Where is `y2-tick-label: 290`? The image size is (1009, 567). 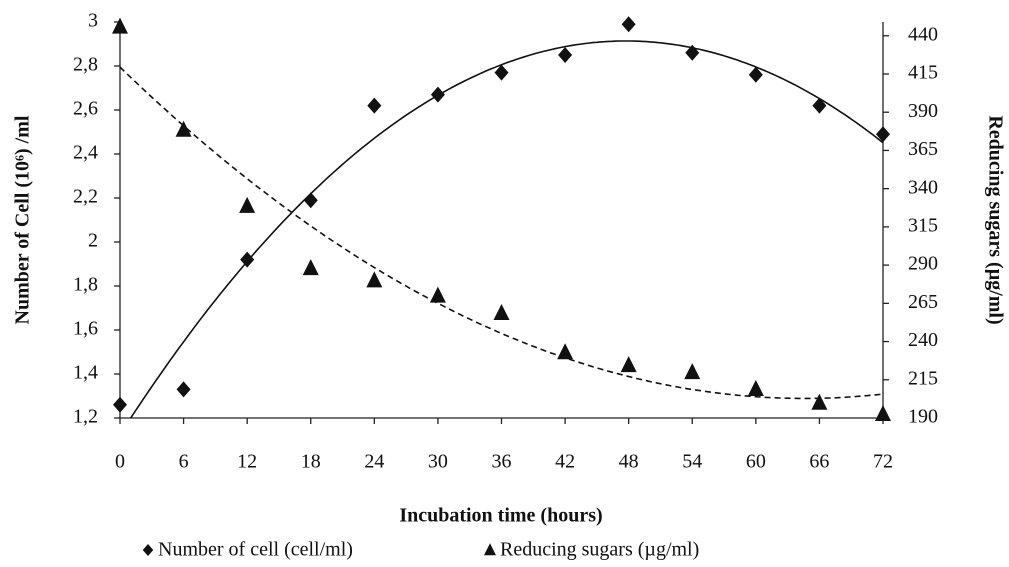 y2-tick-label: 290 is located at coordinates (923, 264).